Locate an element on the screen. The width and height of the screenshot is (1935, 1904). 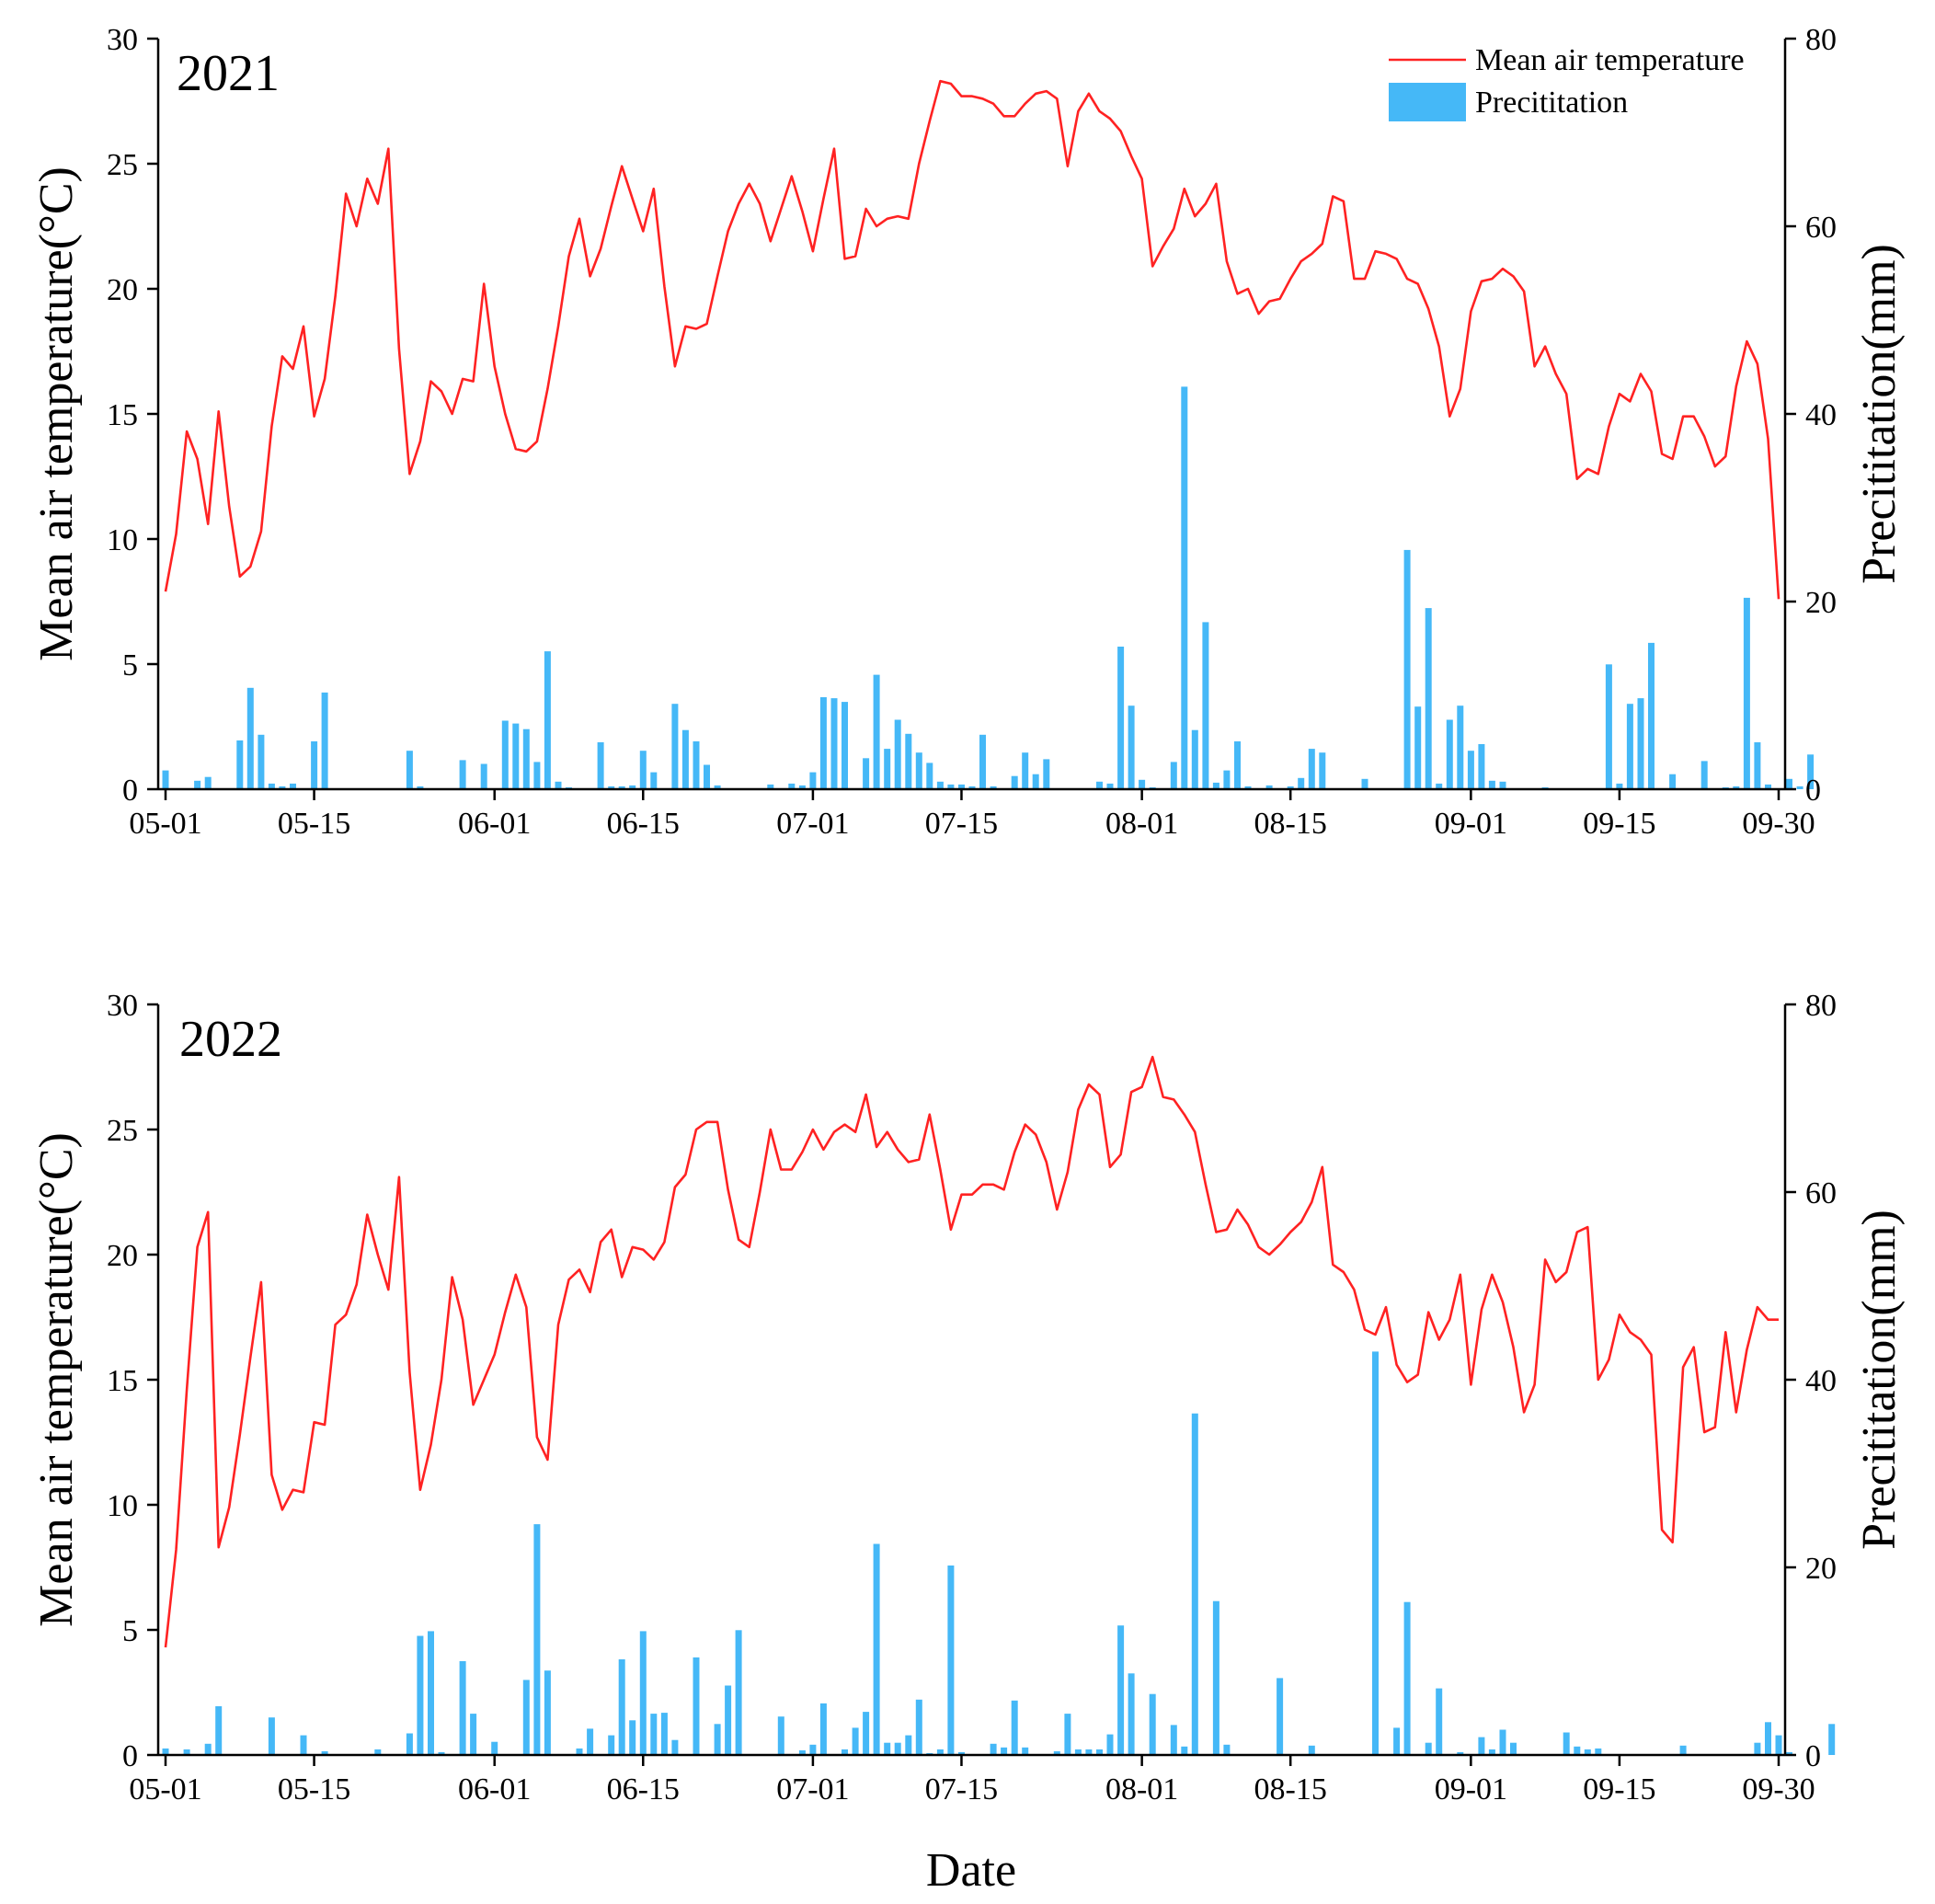
x-tick-label: 09-01 is located at coordinates (1471, 824).